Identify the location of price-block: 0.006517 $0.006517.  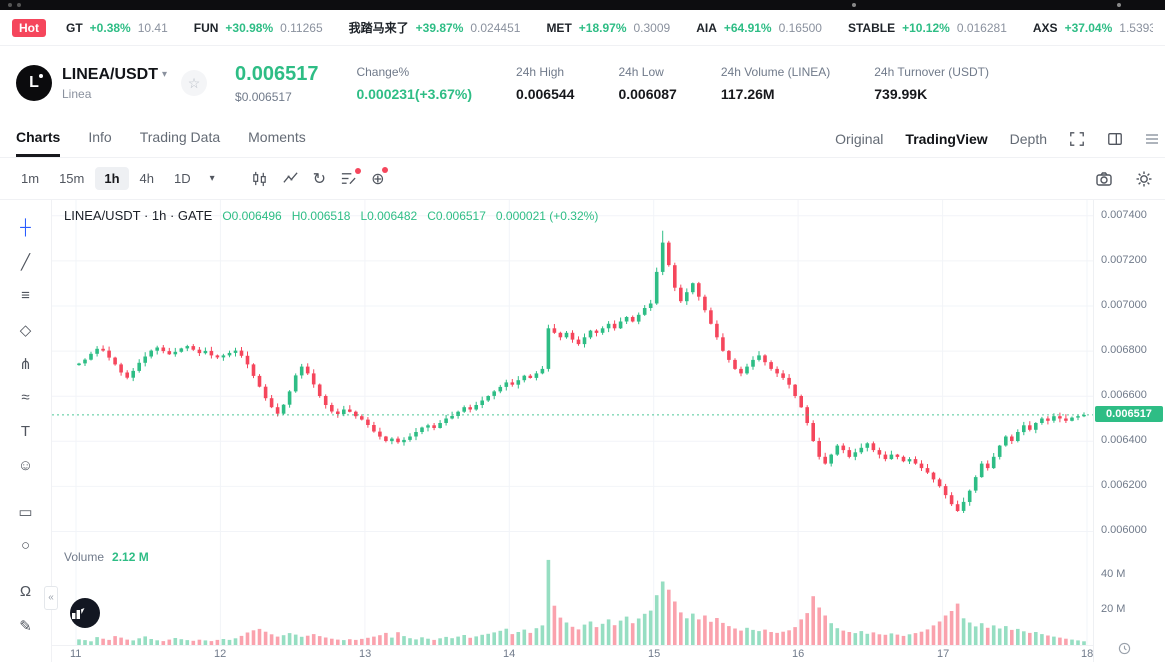
(276, 83).